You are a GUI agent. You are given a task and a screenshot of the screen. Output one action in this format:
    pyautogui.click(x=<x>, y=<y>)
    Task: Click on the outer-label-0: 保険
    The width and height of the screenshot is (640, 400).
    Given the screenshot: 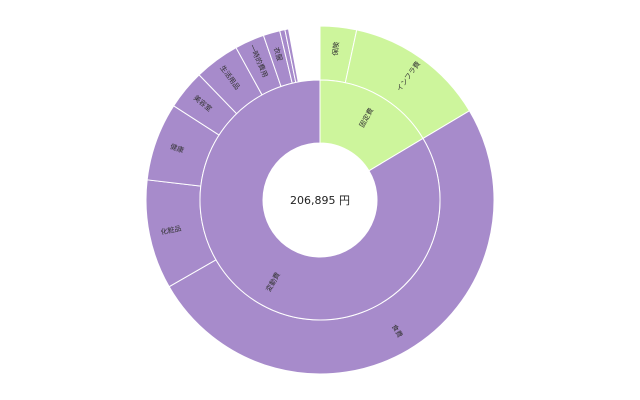 What is the action you would take?
    pyautogui.click(x=335, y=48)
    